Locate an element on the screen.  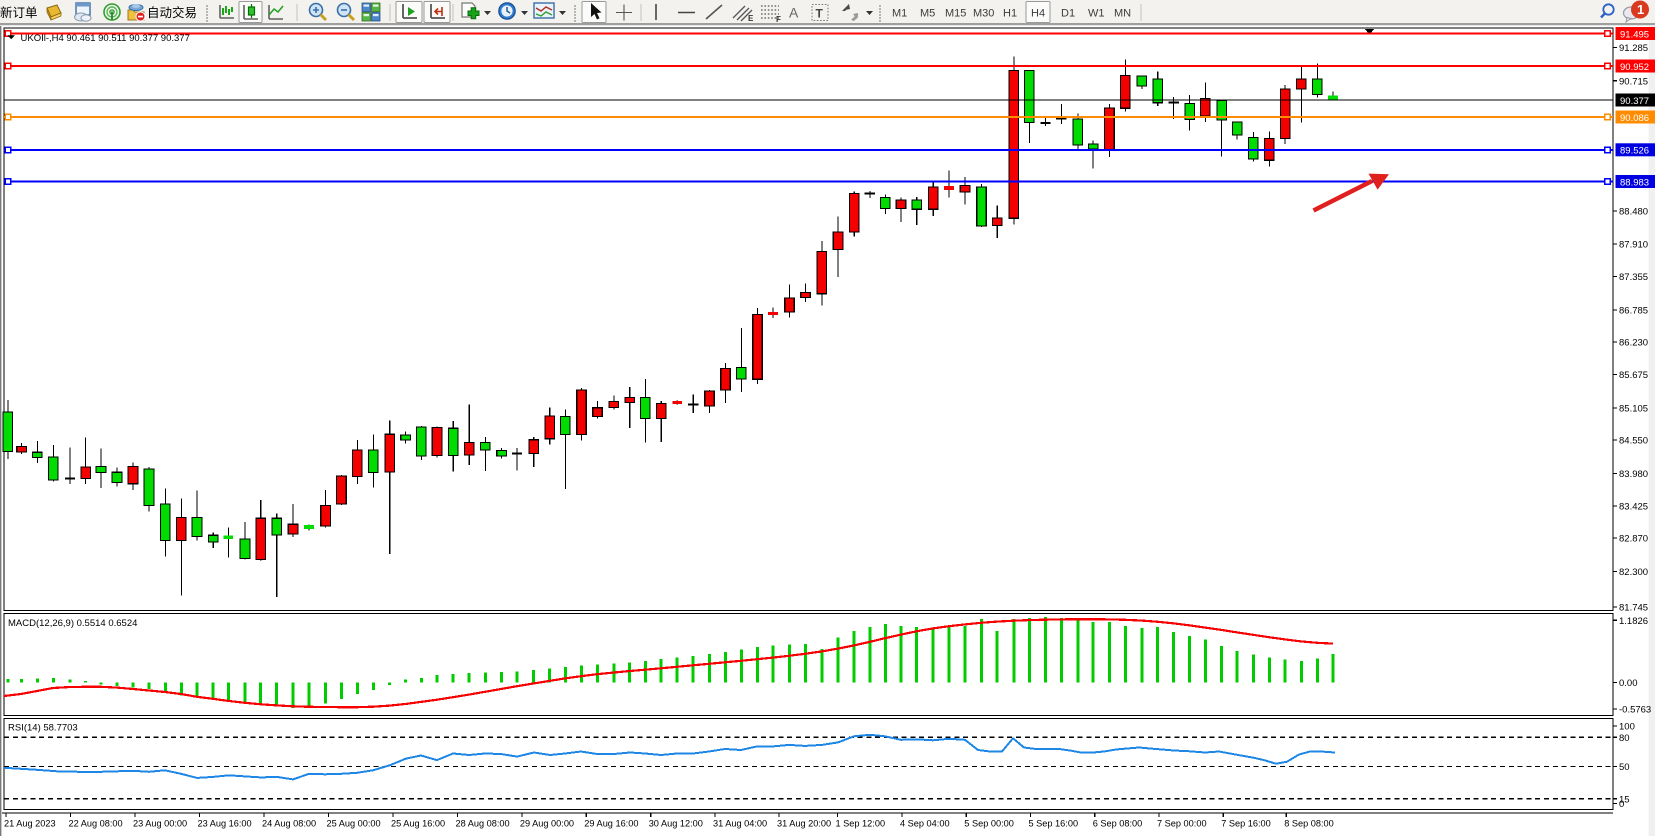
svg-text: 6 Sep 08:00 is located at coordinates (1118, 824).